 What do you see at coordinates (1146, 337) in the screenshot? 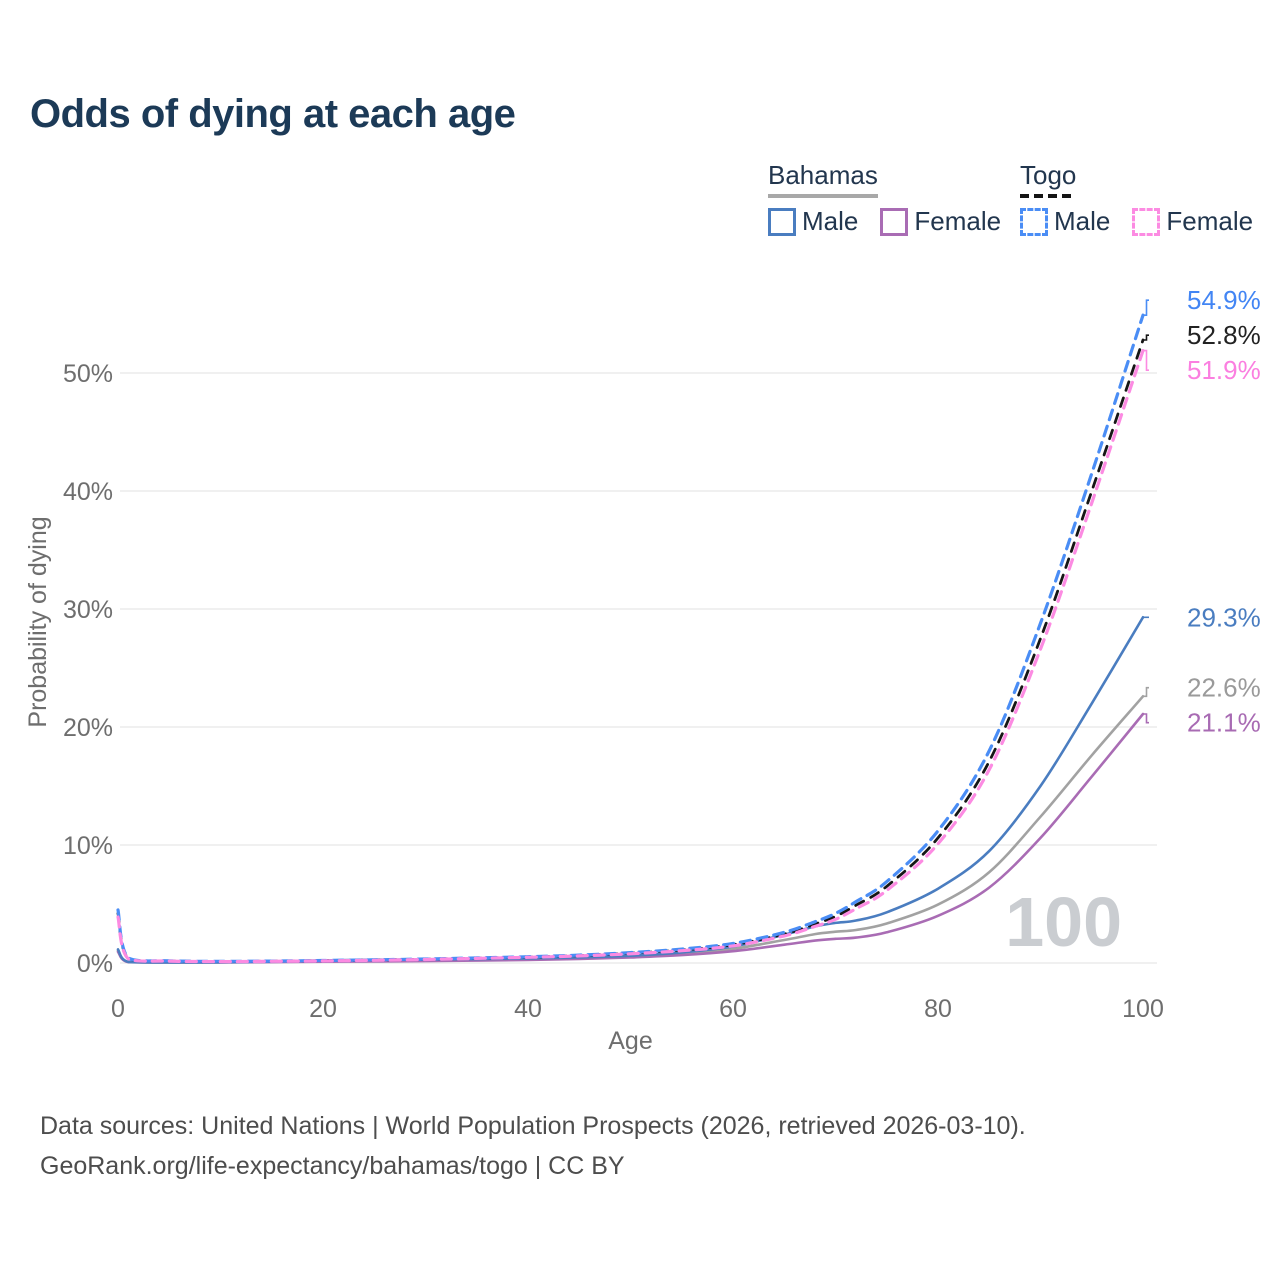
I see `leader-line-togo-total` at bounding box center [1146, 337].